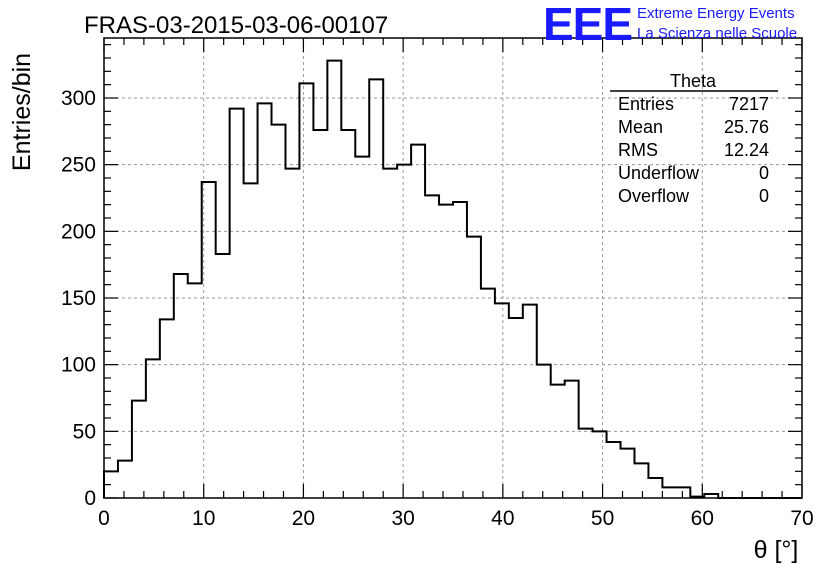  What do you see at coordinates (303, 518) in the screenshot?
I see `x-tick-label: 20` at bounding box center [303, 518].